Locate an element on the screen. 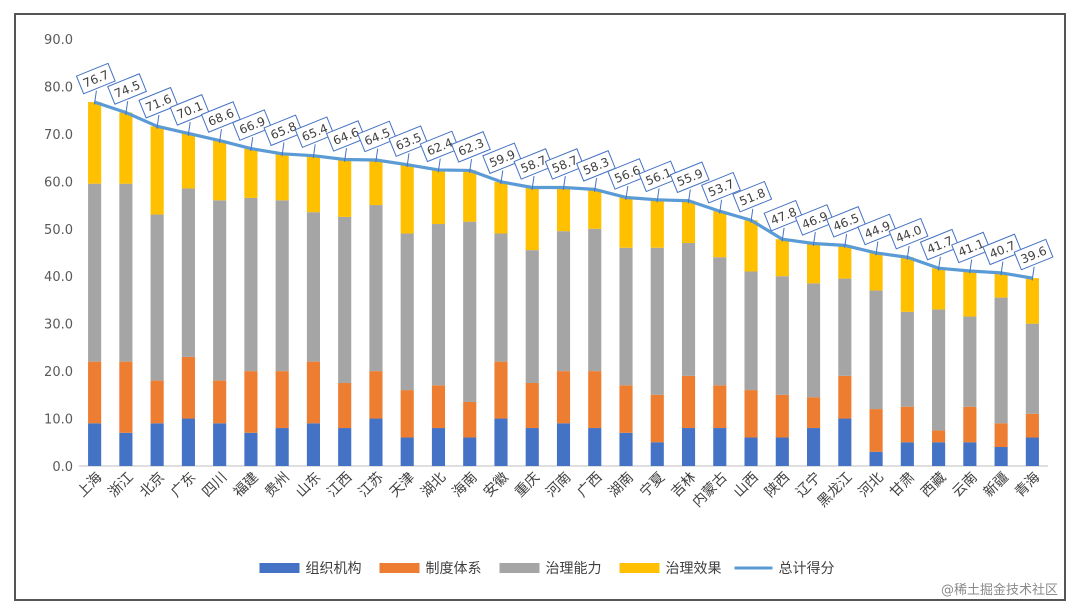  total-callout: 58.3 is located at coordinates (595, 171).